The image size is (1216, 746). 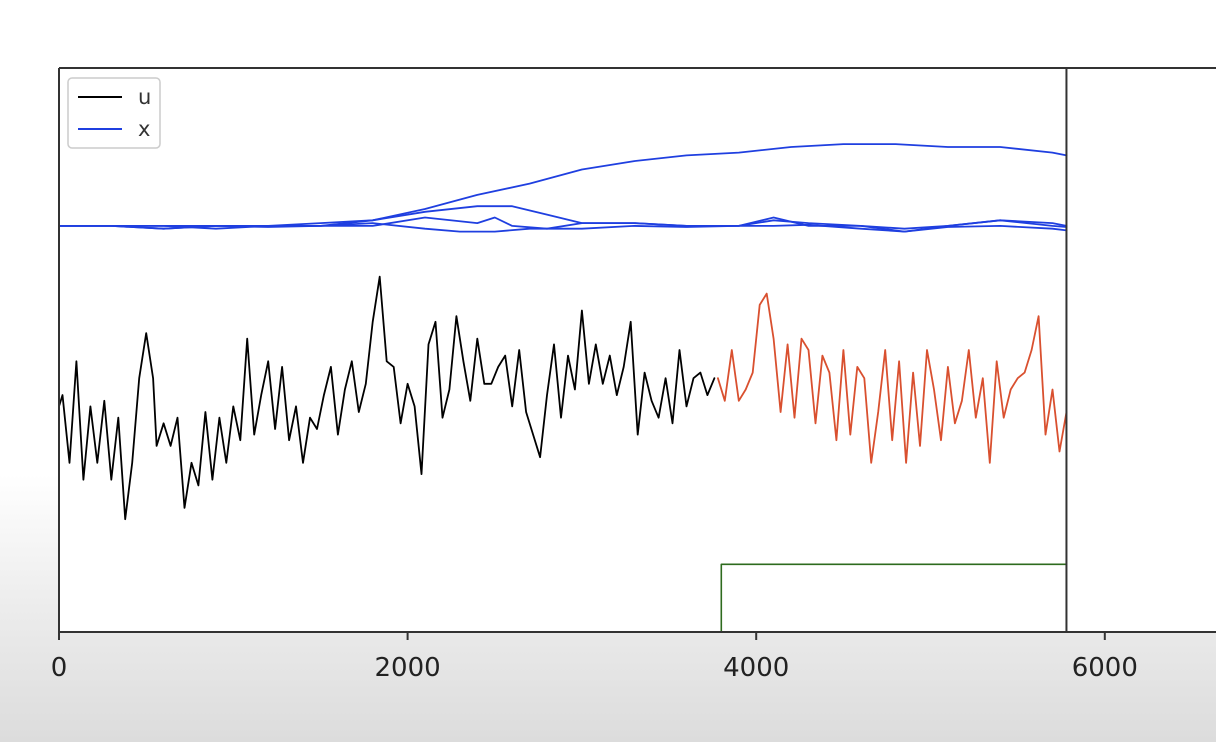 I want to click on legend: ux, so click(x=114, y=113).